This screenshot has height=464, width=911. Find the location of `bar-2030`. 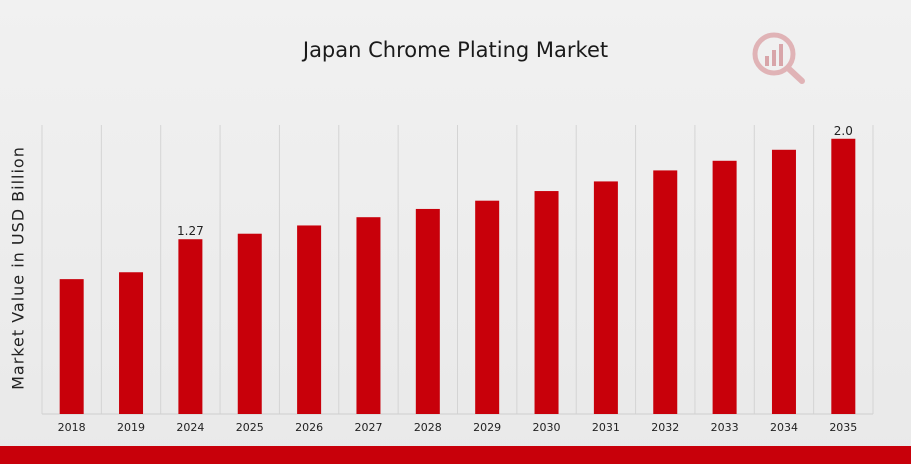

bar-2030 is located at coordinates (546, 302).